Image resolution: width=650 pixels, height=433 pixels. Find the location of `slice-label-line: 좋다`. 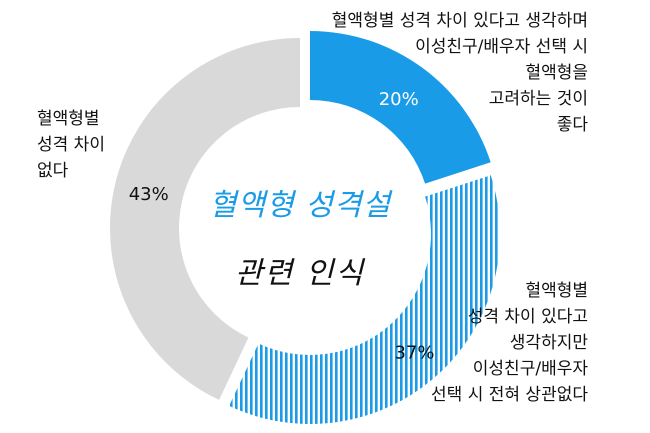

slice-label-line: 좋다 is located at coordinates (572, 125).